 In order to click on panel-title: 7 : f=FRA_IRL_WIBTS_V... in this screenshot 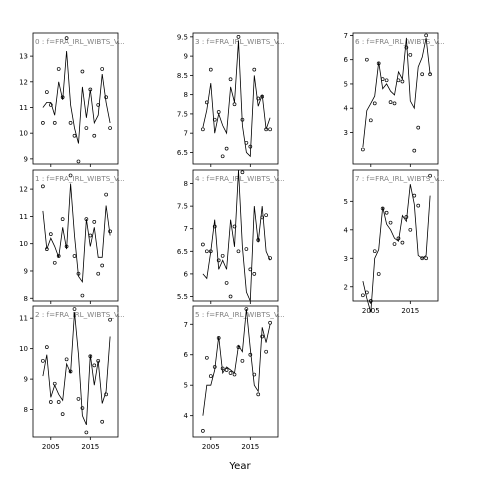, I will do `click(400, 178)`.